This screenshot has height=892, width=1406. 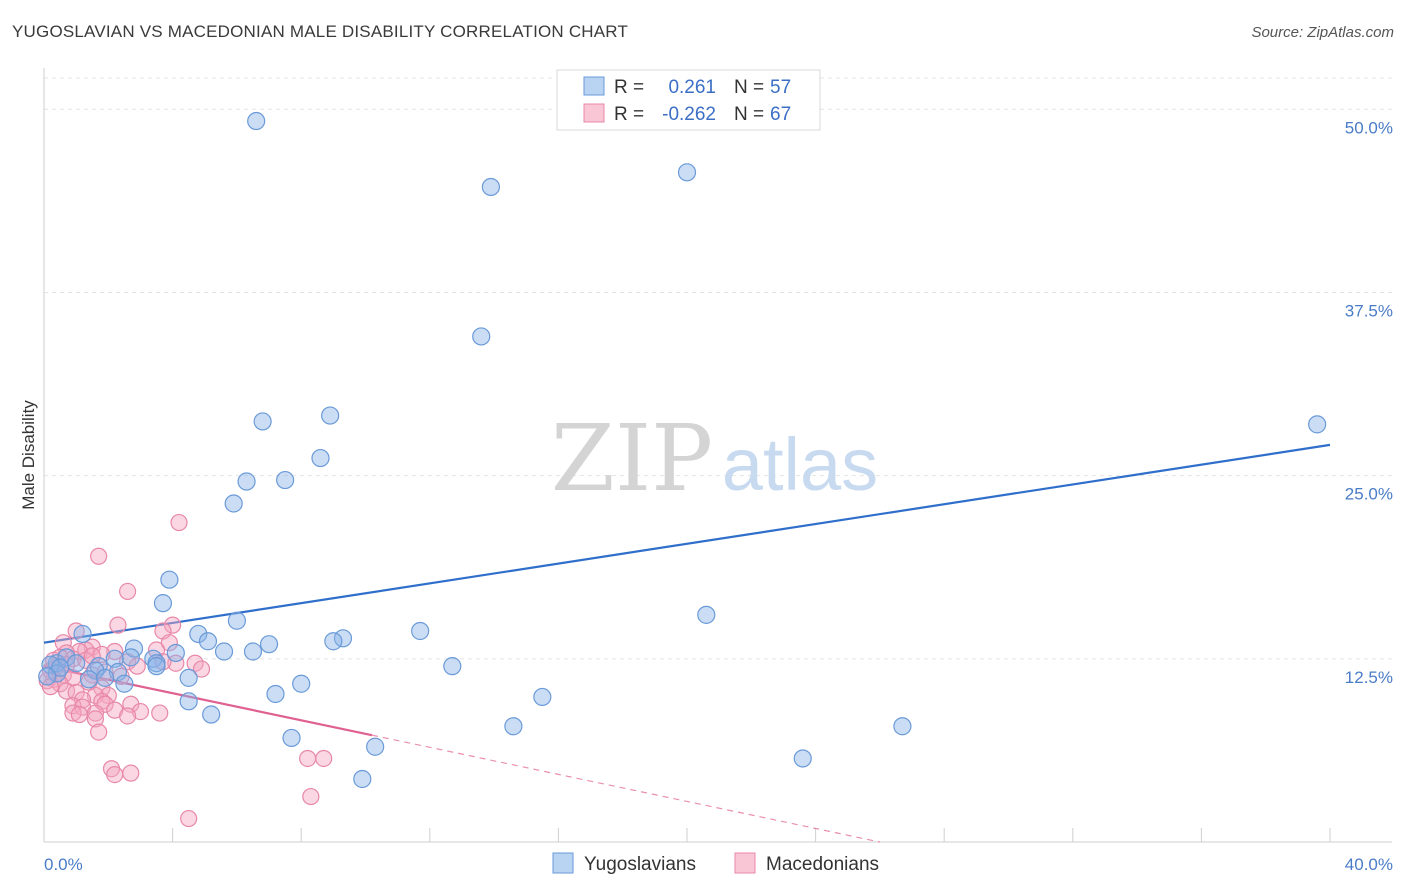 What do you see at coordinates (745, 863) in the screenshot?
I see `bottom-legend-swatch-macedonians` at bounding box center [745, 863].